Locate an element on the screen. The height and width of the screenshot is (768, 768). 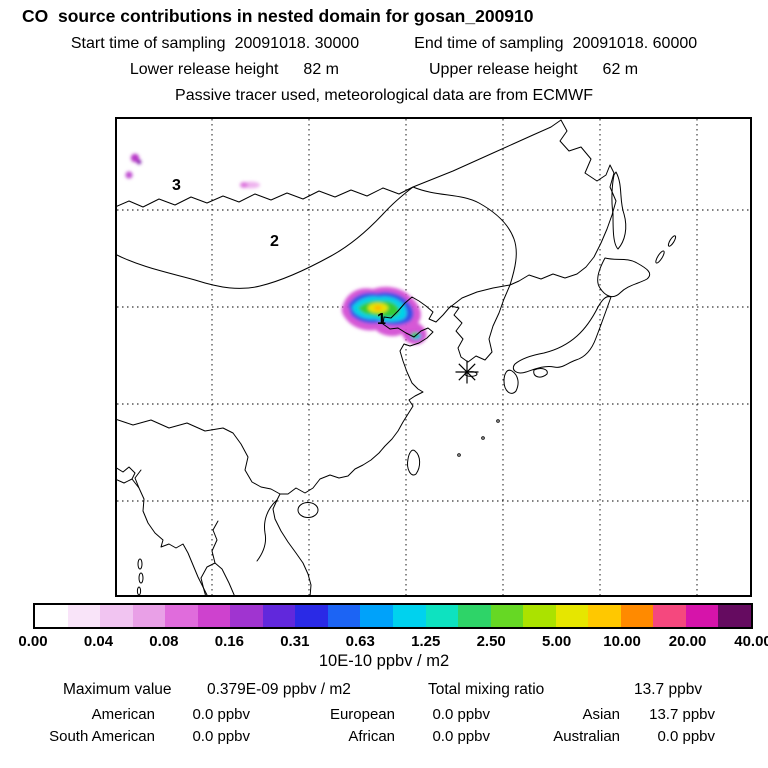
region-stat-value: 13.7 ppbv is located at coordinates (682, 714).